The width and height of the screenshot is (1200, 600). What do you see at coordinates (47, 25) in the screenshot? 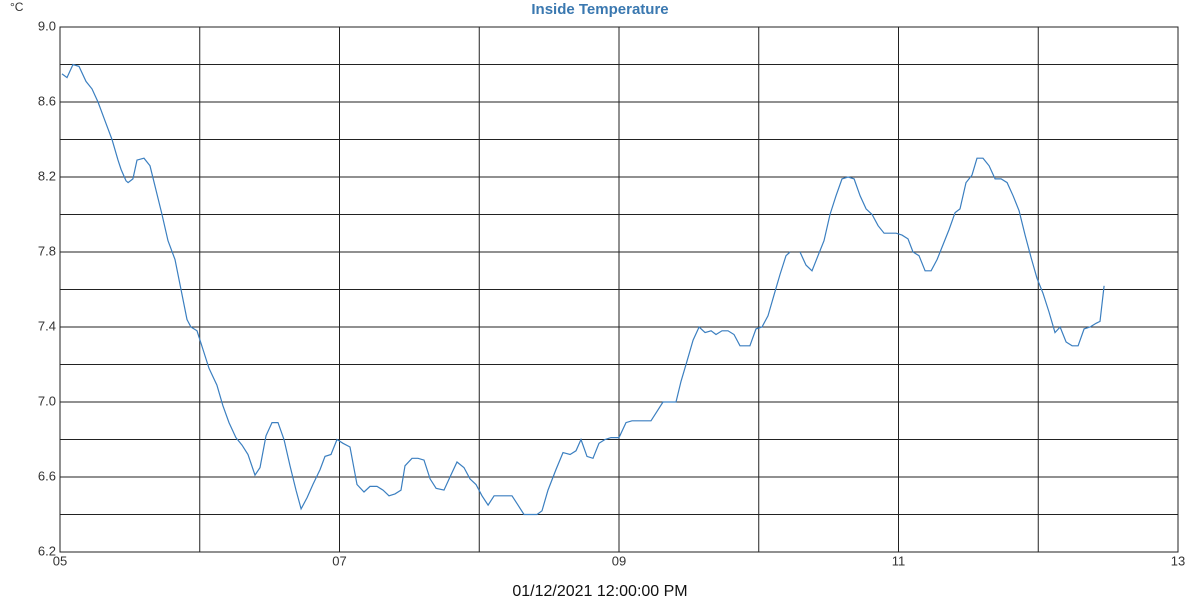
I see `y-tick-label: 9.0` at bounding box center [47, 25].